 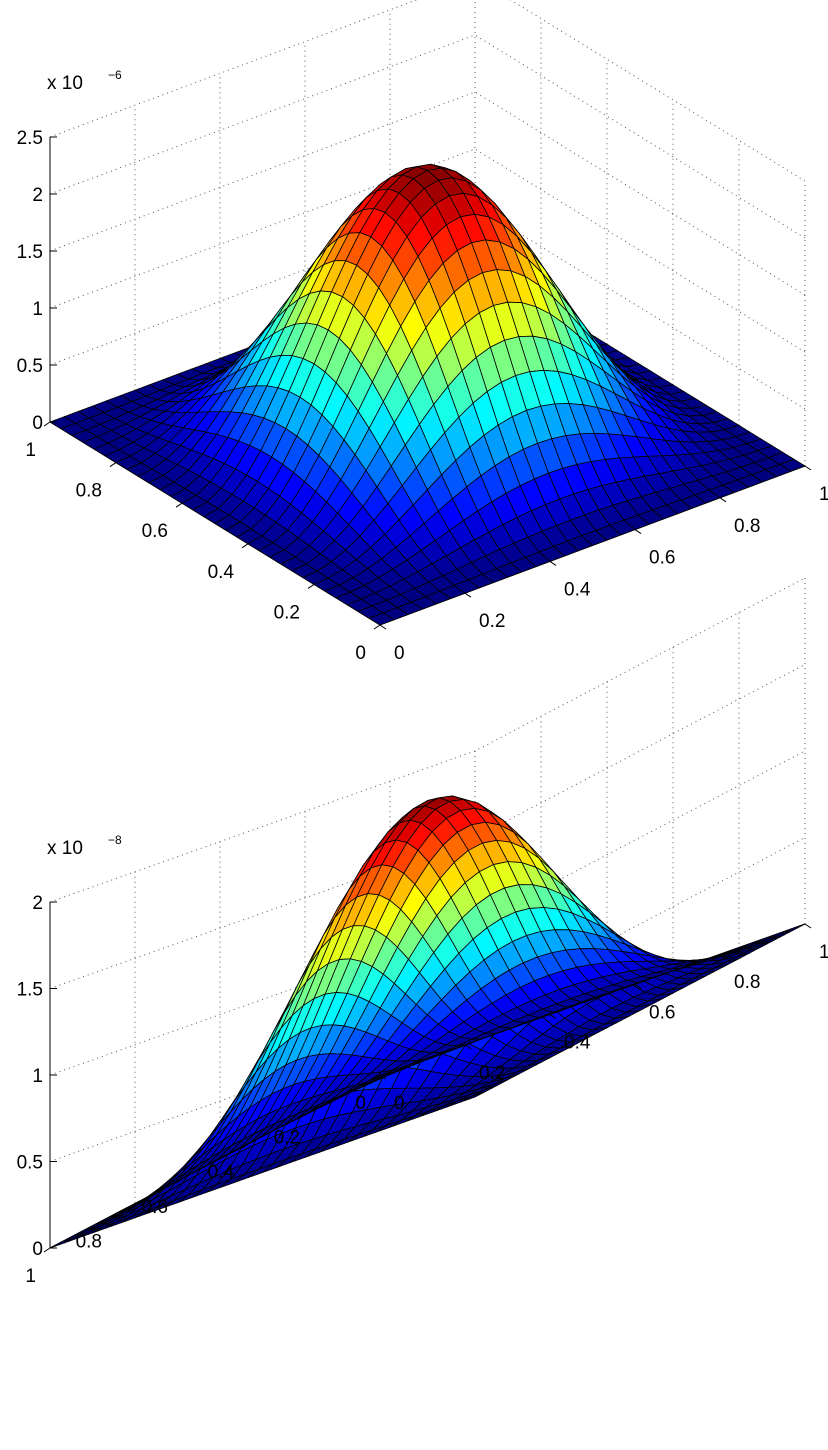 I want to click on z-exponent-power: −8, so click(x=115, y=840).